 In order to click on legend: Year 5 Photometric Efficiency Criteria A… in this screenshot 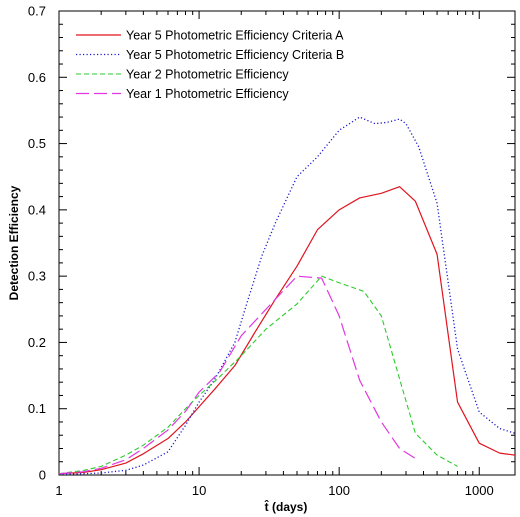, I will do `click(210, 65)`.